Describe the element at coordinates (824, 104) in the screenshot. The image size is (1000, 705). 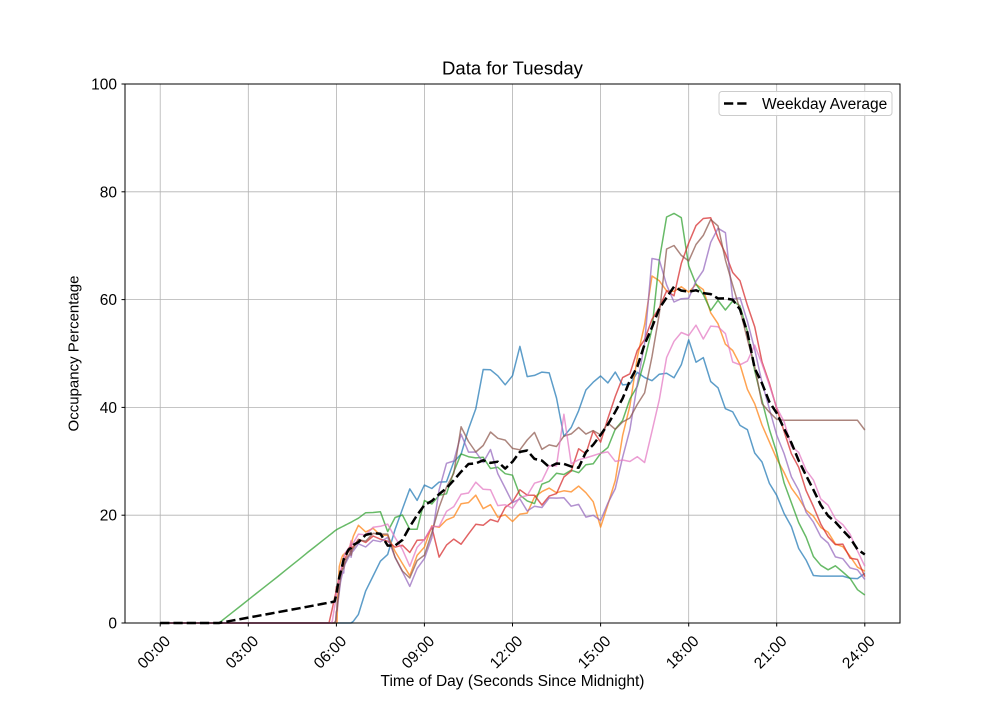
I see `svg-text: Weekday Average` at that location.